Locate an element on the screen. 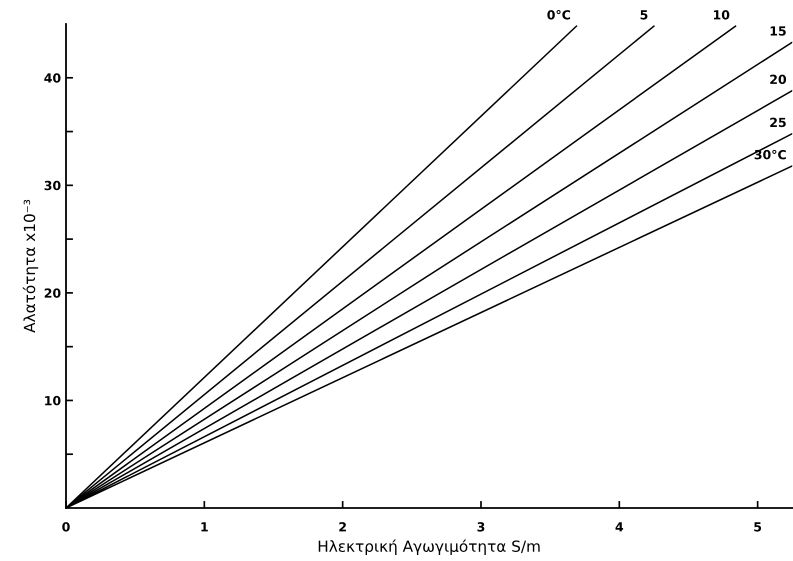 This screenshot has width=793, height=561. x-tick-label: 5 is located at coordinates (758, 527).